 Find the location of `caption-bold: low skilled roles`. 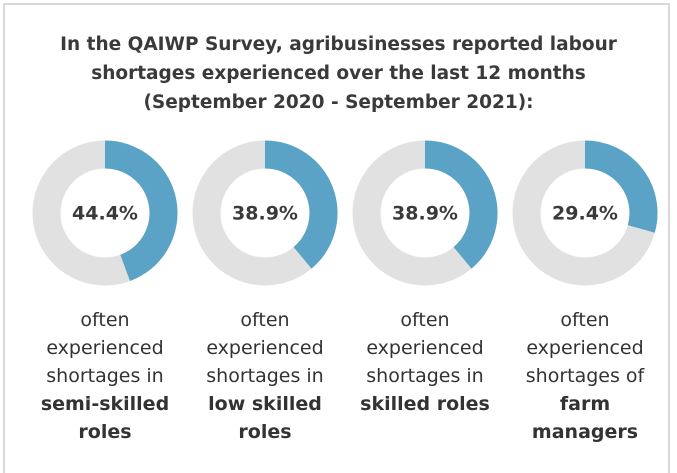

caption-bold: low skilled roles is located at coordinates (265, 418).